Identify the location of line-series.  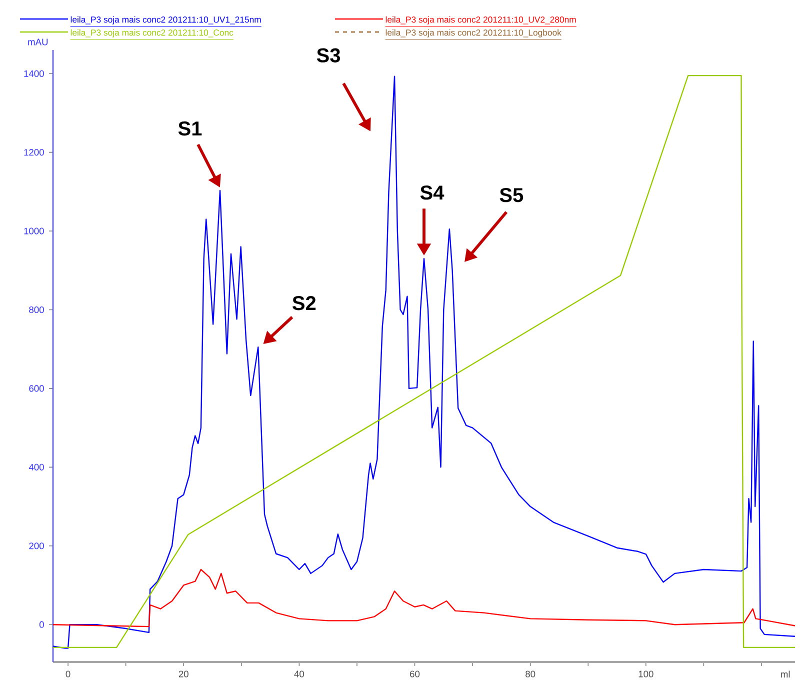
(424, 598).